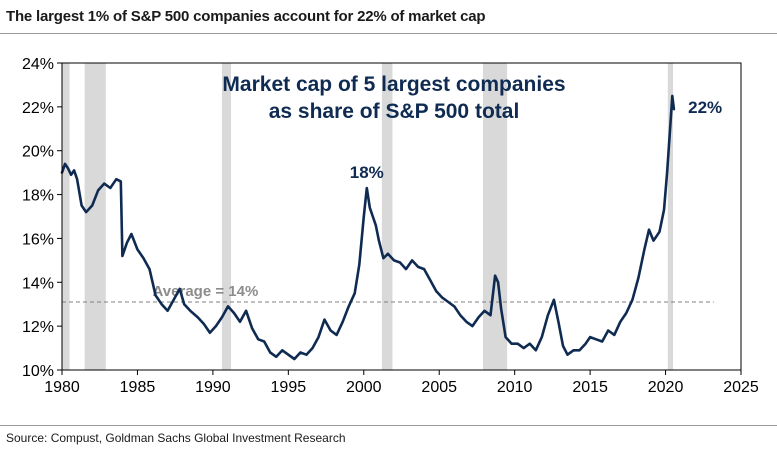  I want to click on source-divider, so click(388, 425).